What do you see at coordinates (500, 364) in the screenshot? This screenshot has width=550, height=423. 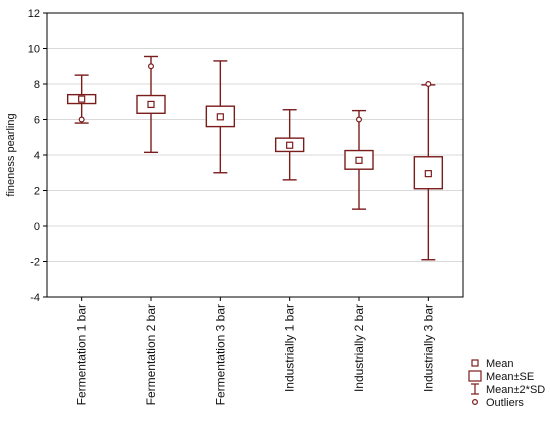 I see `legend-mean-label: Mean` at bounding box center [500, 364].